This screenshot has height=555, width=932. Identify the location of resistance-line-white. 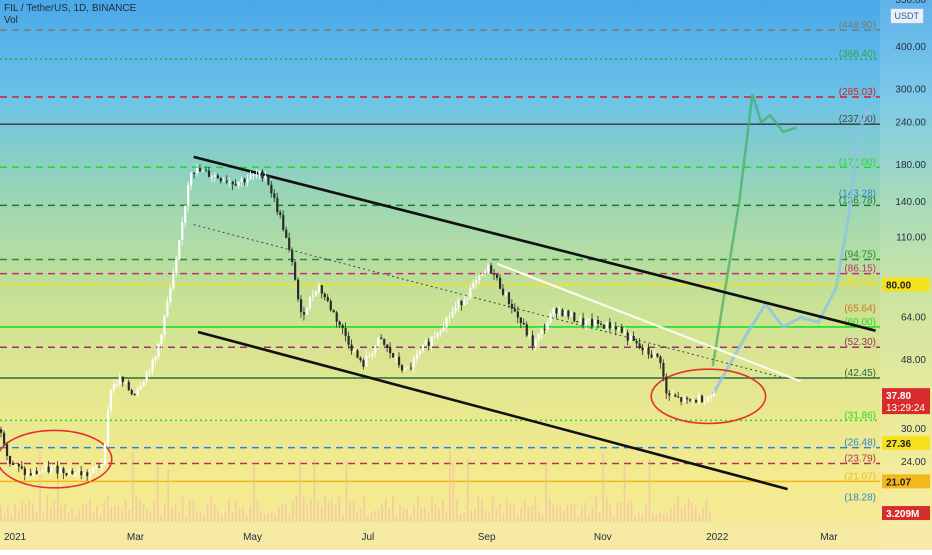
(649, 322).